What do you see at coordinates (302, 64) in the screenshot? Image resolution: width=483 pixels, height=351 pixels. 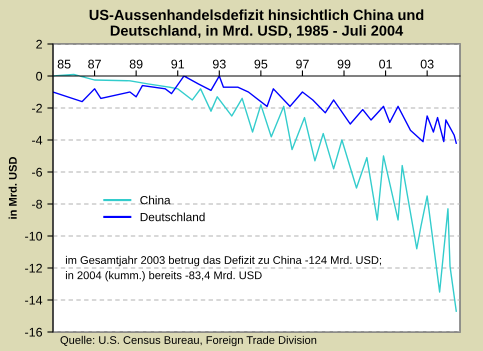 I see `x-tick-label: 97` at bounding box center [302, 64].